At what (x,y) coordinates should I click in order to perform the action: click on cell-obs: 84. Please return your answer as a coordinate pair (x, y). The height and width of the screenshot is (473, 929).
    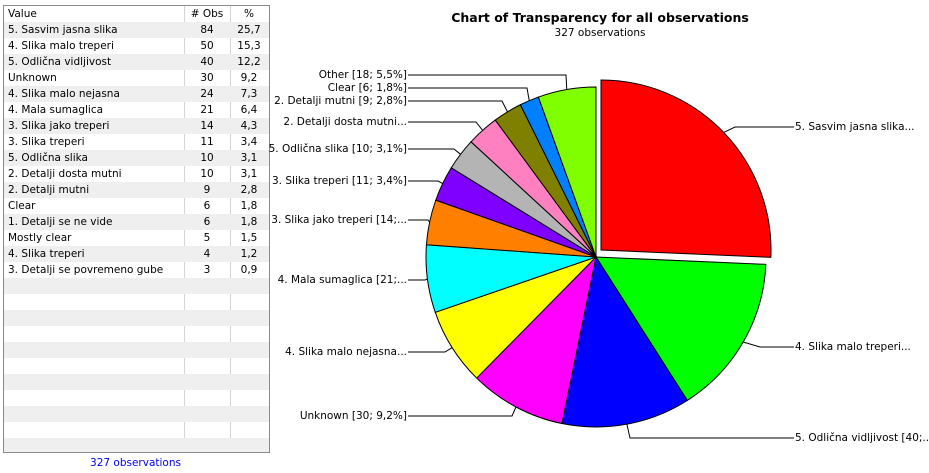
    Looking at the image, I should click on (207, 30).